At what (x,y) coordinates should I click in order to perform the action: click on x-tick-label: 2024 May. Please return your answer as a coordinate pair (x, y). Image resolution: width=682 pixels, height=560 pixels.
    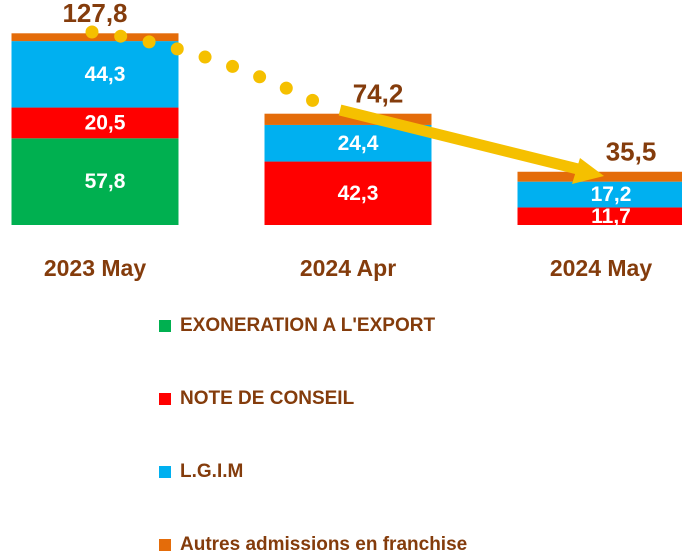
    Looking at the image, I should click on (601, 268).